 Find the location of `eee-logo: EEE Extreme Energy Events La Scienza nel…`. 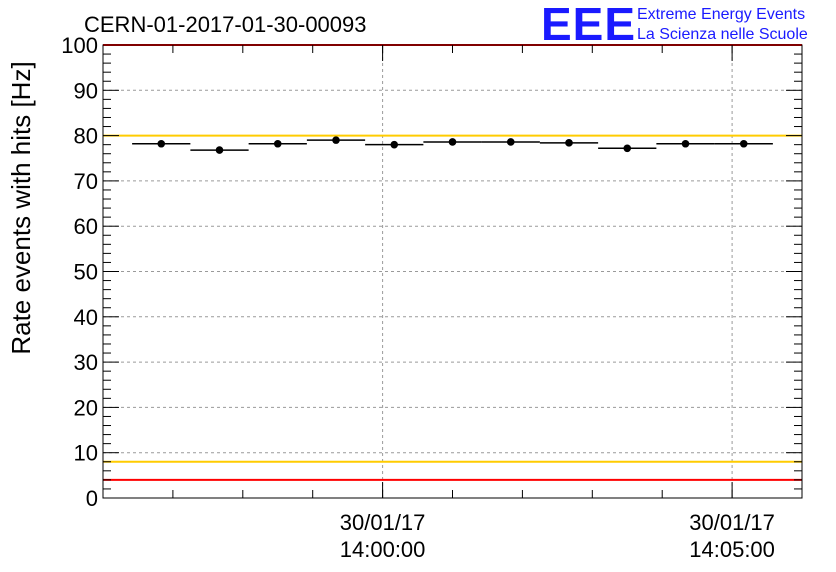

eee-logo: EEE Extreme Energy Events La Scienza nel… is located at coordinates (674, 25).